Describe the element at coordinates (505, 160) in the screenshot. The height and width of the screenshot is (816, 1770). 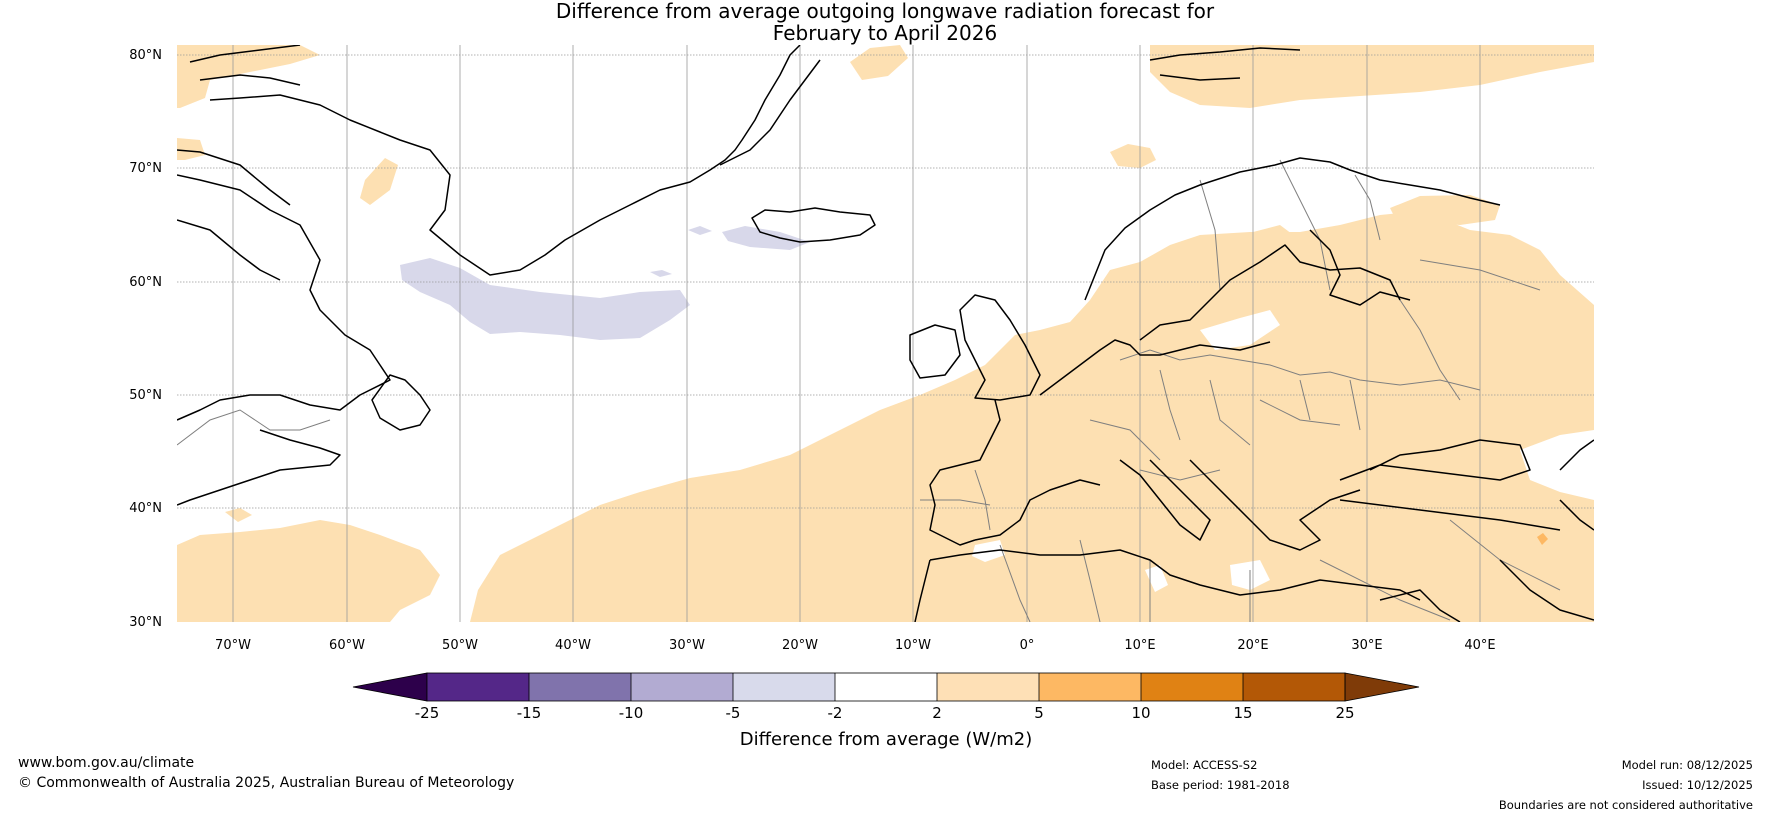
I see `coast-greenland` at that location.